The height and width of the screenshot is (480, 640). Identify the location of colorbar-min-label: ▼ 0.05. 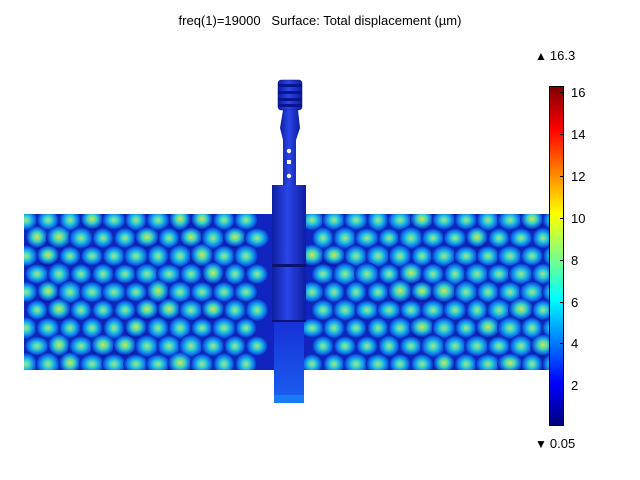
(555, 443).